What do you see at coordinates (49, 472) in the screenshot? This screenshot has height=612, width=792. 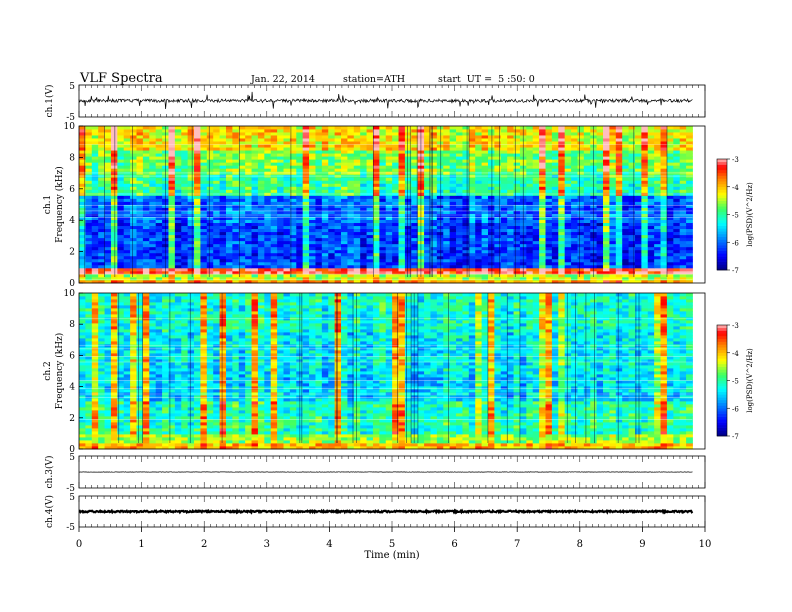 I see `ch3-waveform-ylabel: ch.3(V)` at bounding box center [49, 472].